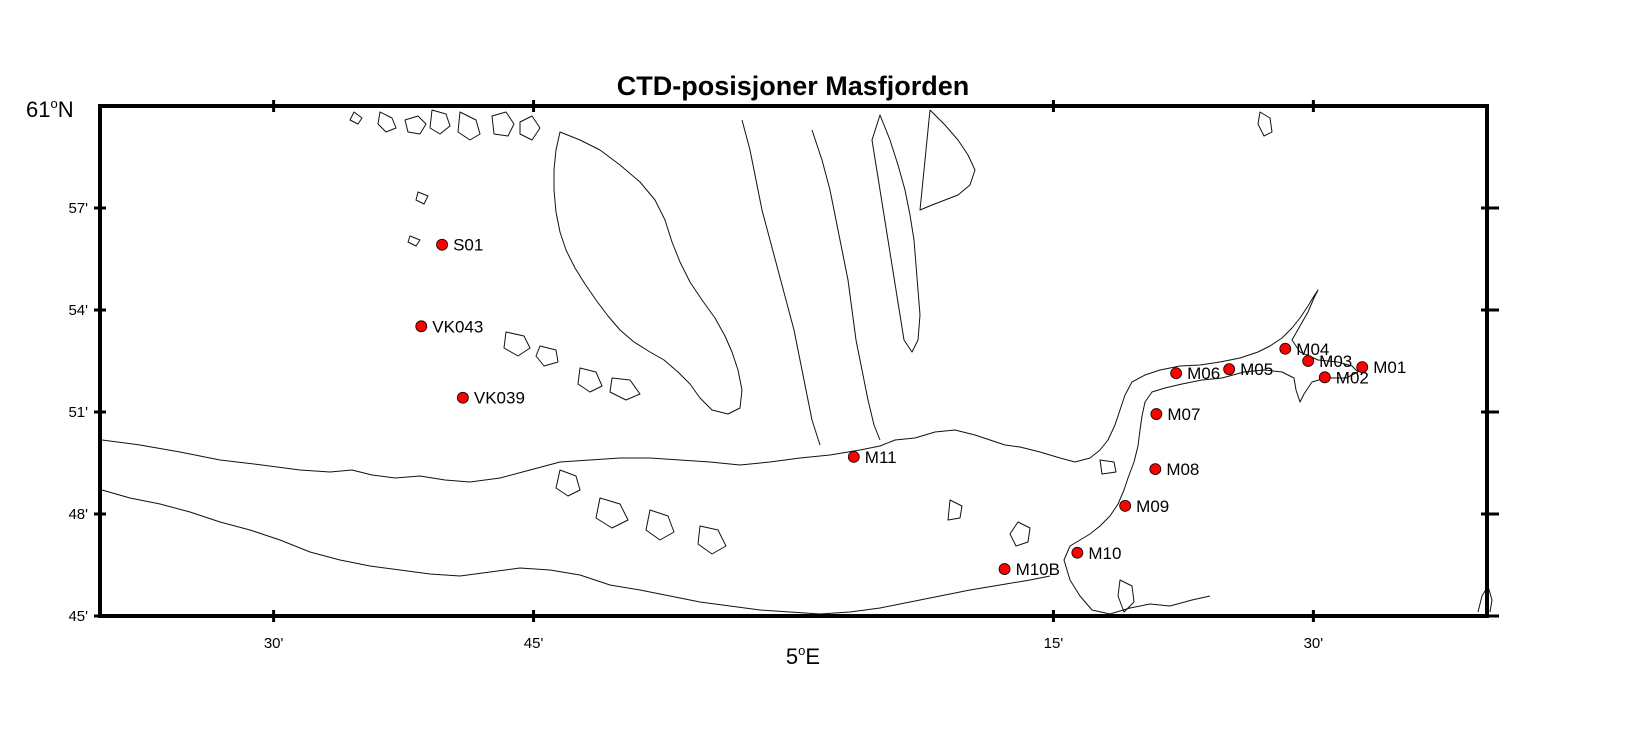 This screenshot has height=733, width=1629. Describe the element at coordinates (538, 332) in the screenshot. I see `coastline-west-islands` at that location.